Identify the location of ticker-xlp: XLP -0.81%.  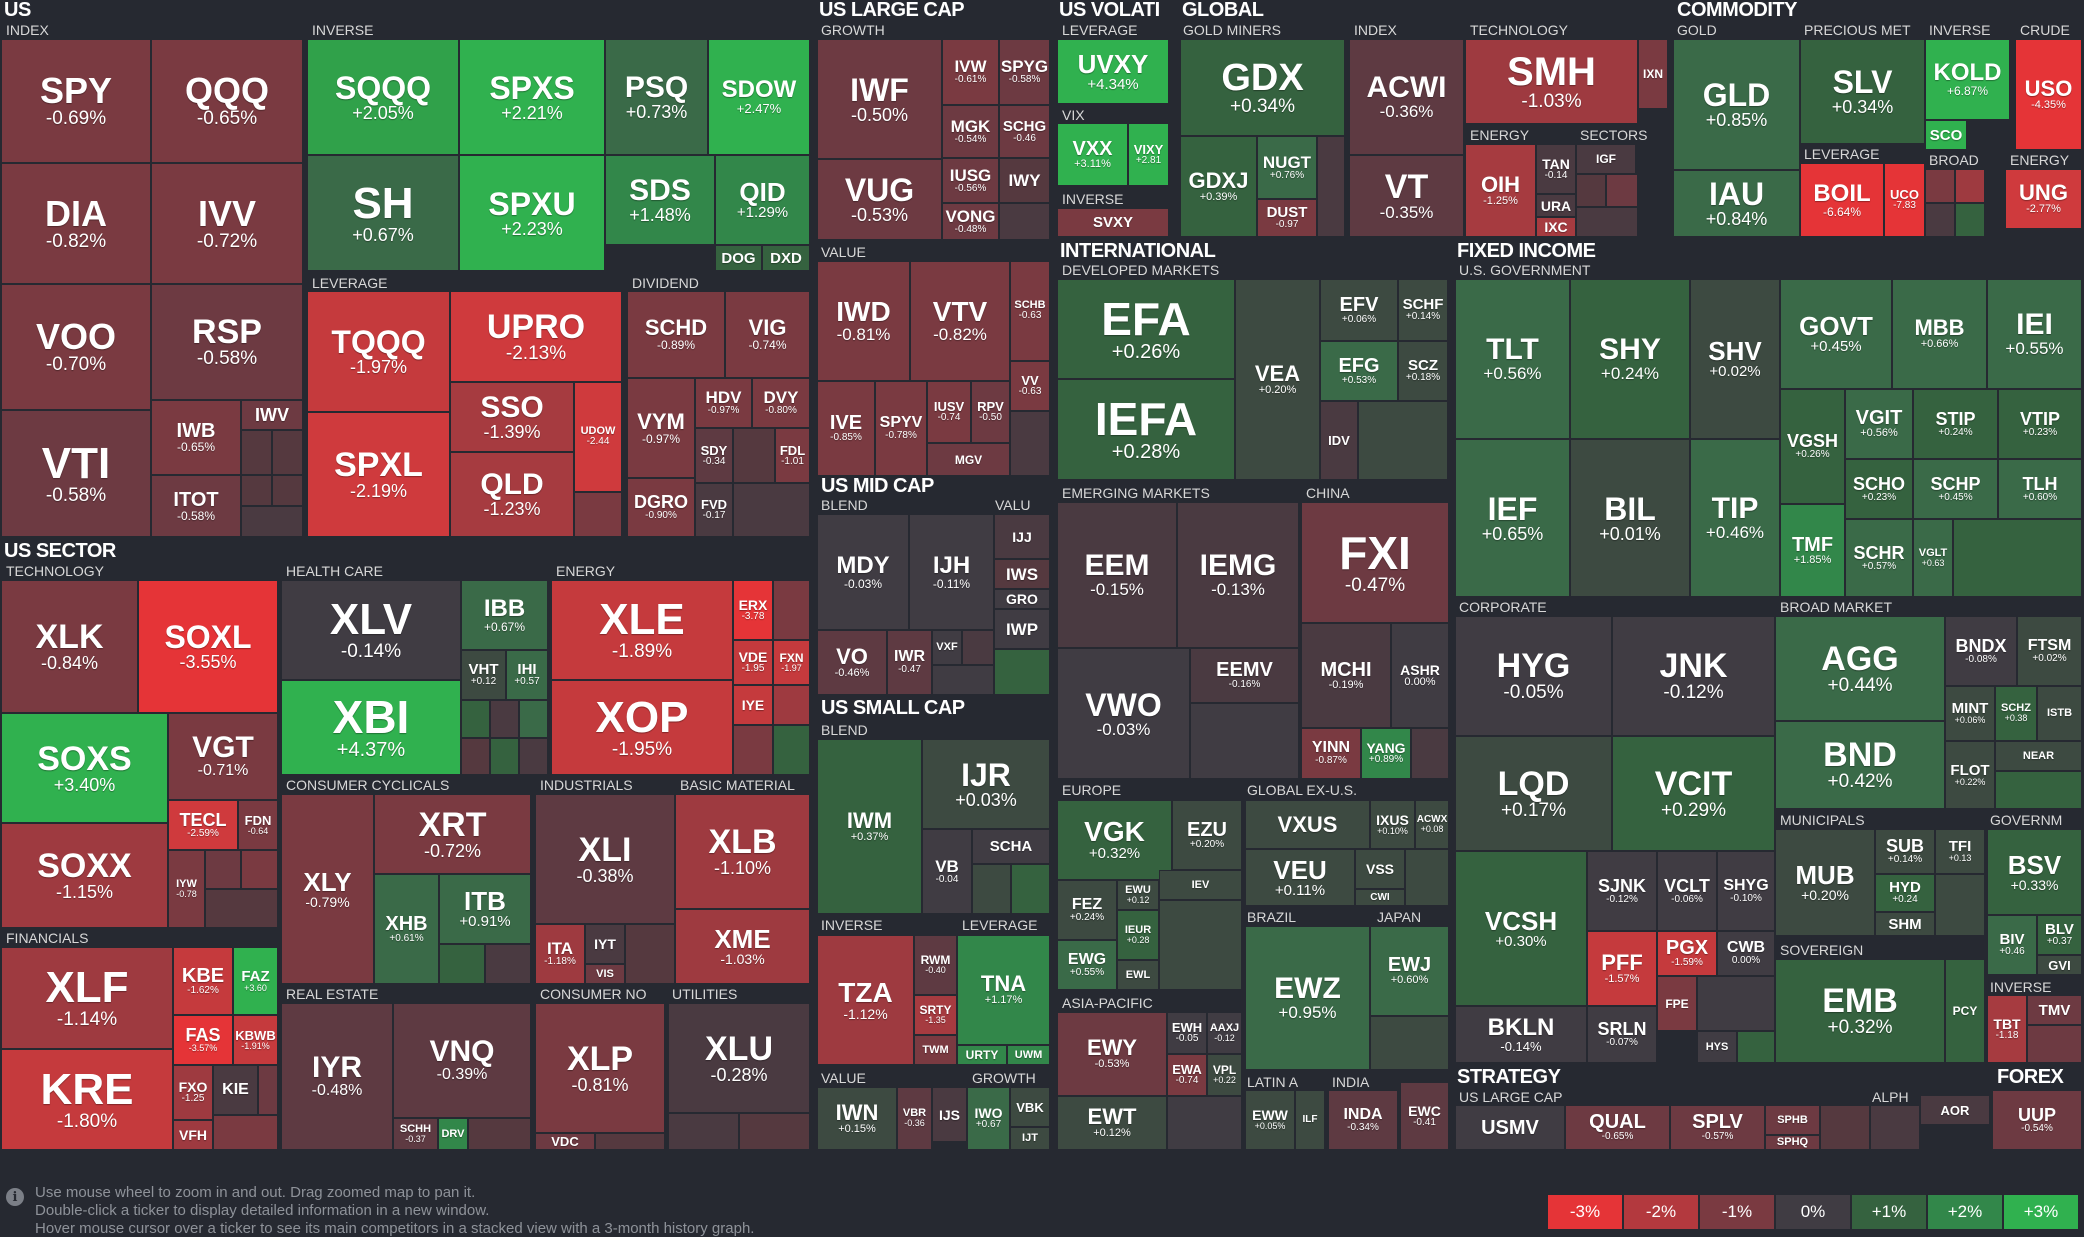
(600, 1068).